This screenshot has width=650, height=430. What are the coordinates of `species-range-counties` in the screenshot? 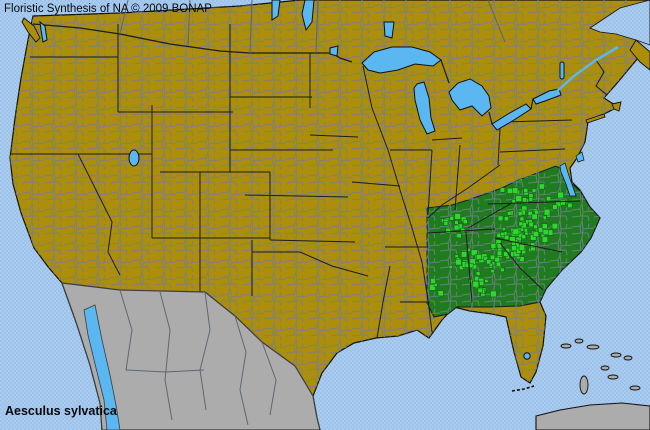 It's located at (501, 235).